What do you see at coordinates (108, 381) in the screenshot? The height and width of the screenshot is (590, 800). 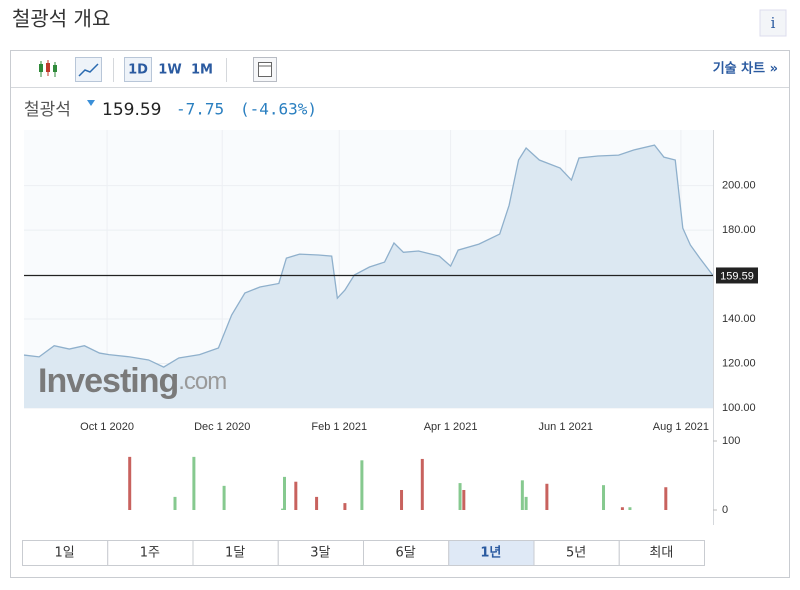 I see `watermark-brand: Investing` at bounding box center [108, 381].